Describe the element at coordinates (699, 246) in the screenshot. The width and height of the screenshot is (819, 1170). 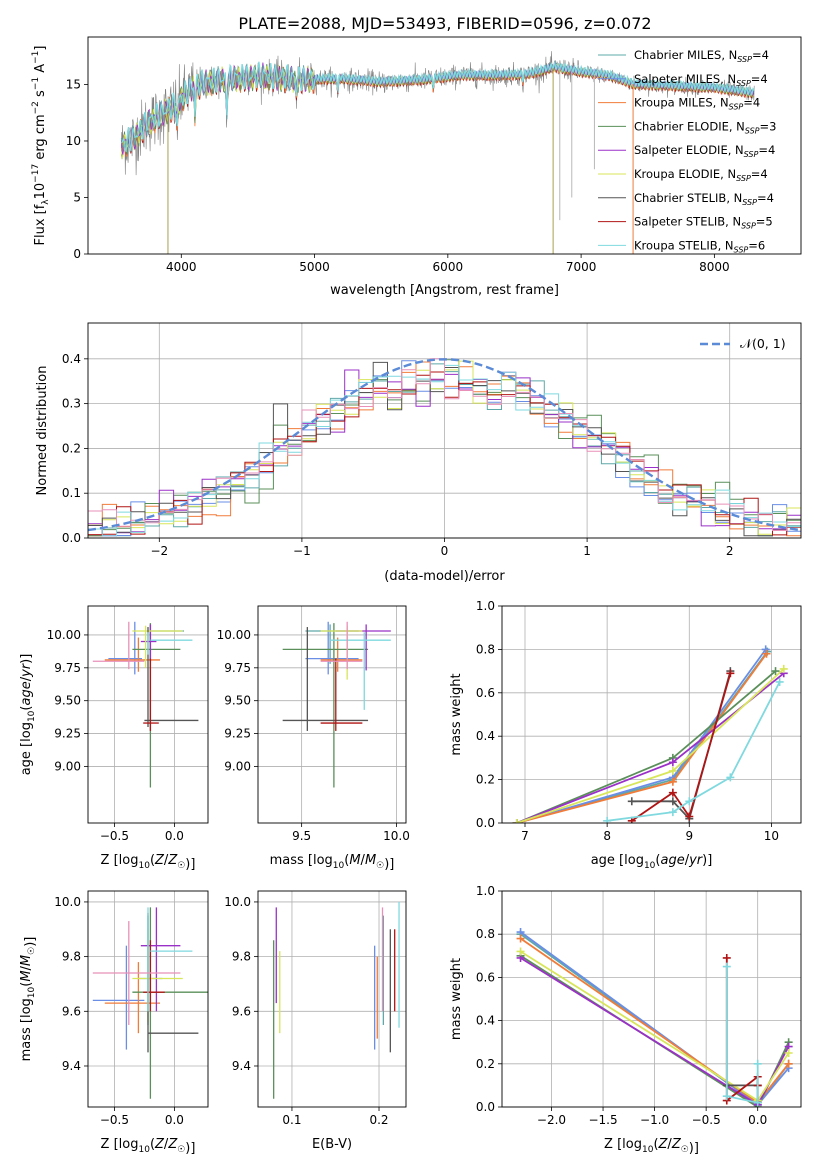
I see `legend-entry: Kroupa STELIB, NSSP=6` at that location.